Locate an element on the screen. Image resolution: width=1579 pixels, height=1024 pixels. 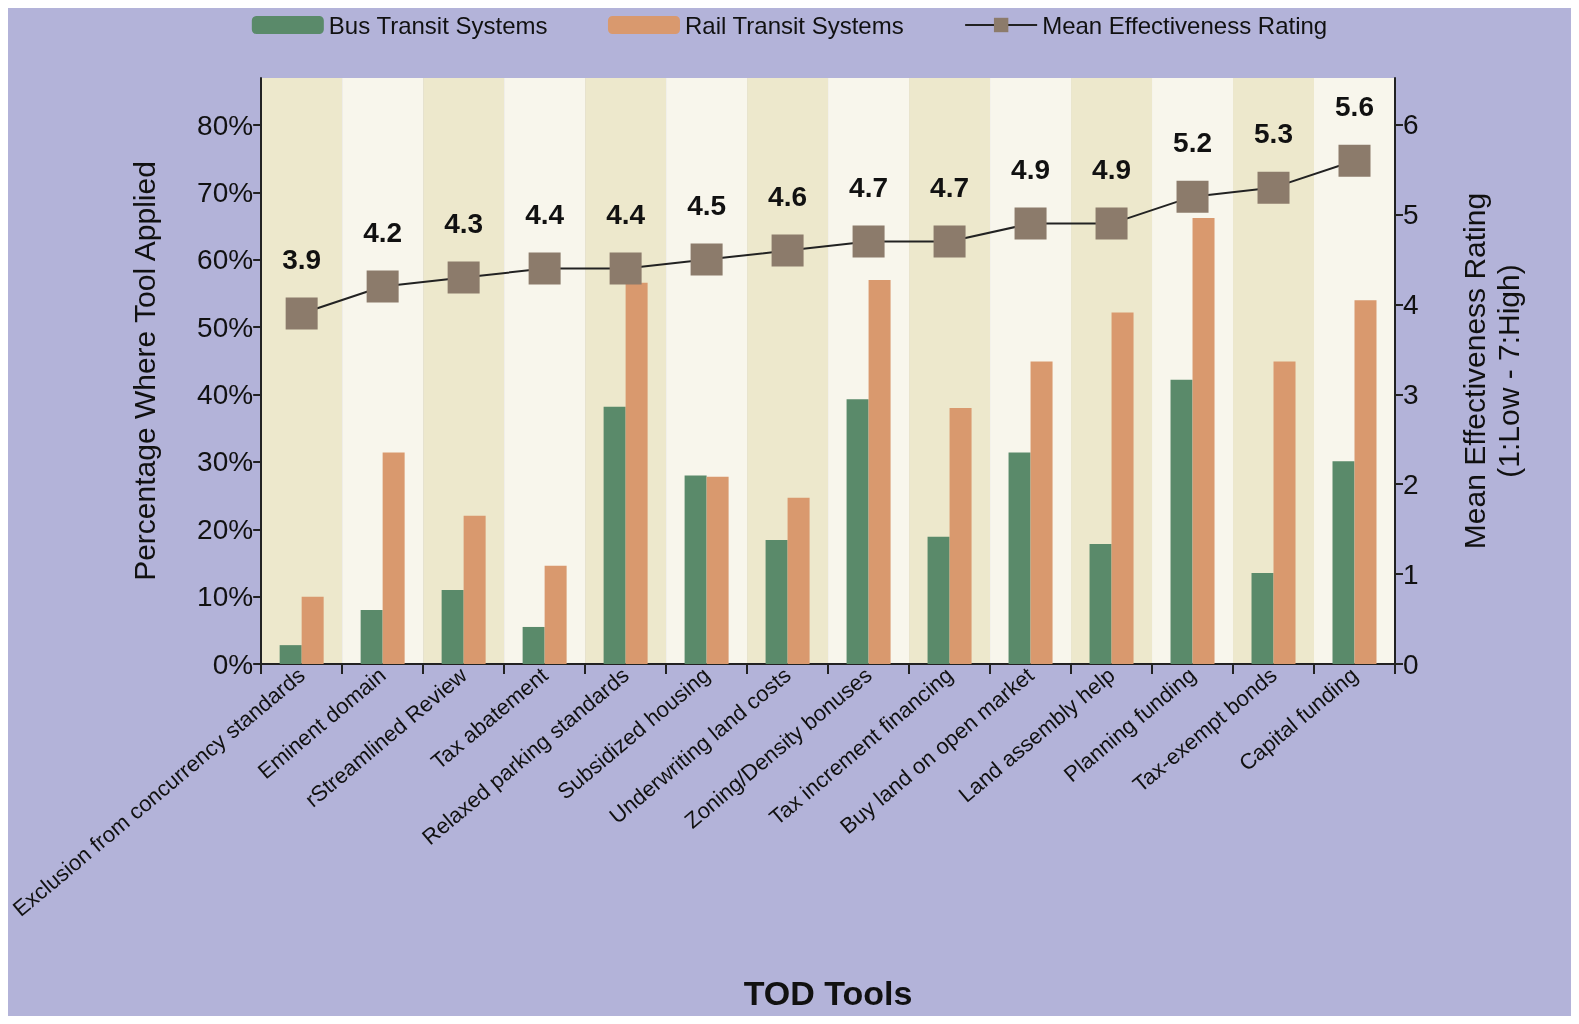
y2-tick-label: 0 is located at coordinates (1411, 664).